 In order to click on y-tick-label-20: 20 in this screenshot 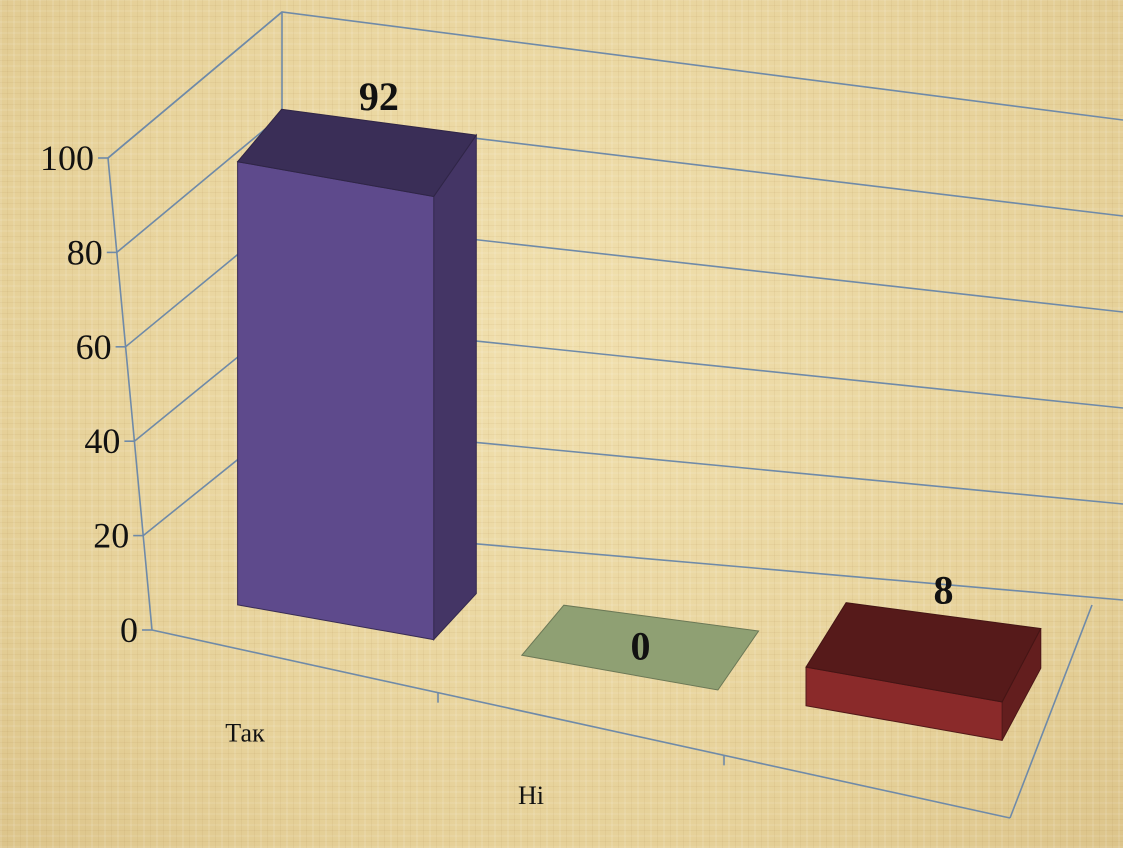, I will do `click(111, 536)`.